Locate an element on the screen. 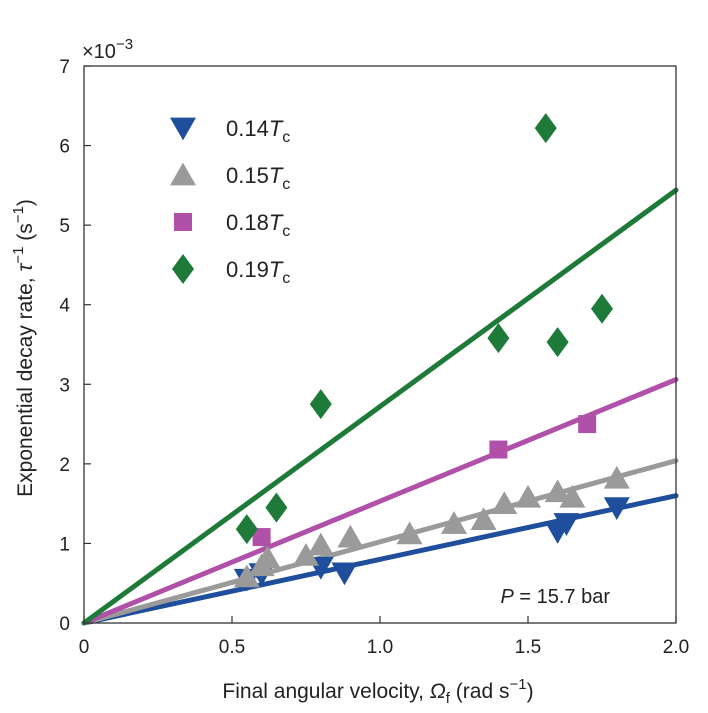 The image size is (708, 713). y-tick-label: 6 is located at coordinates (64, 147).